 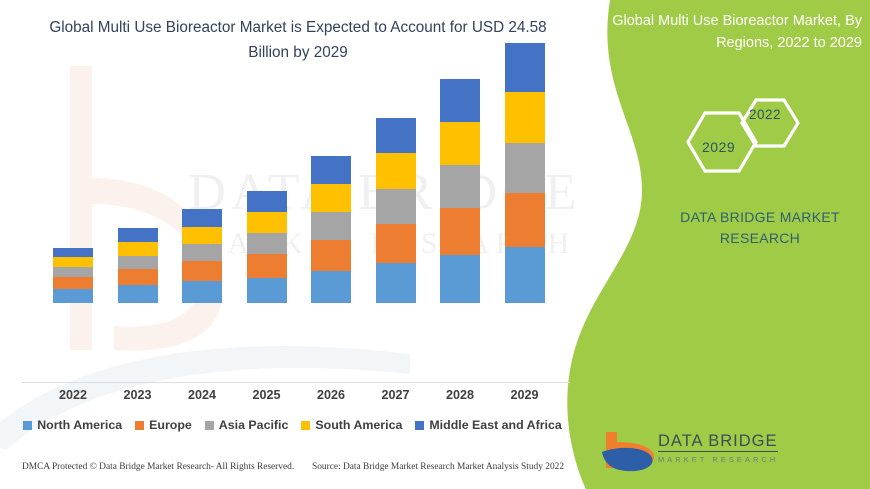 What do you see at coordinates (73, 262) in the screenshot?
I see `bar-segment-2022-south-america` at bounding box center [73, 262].